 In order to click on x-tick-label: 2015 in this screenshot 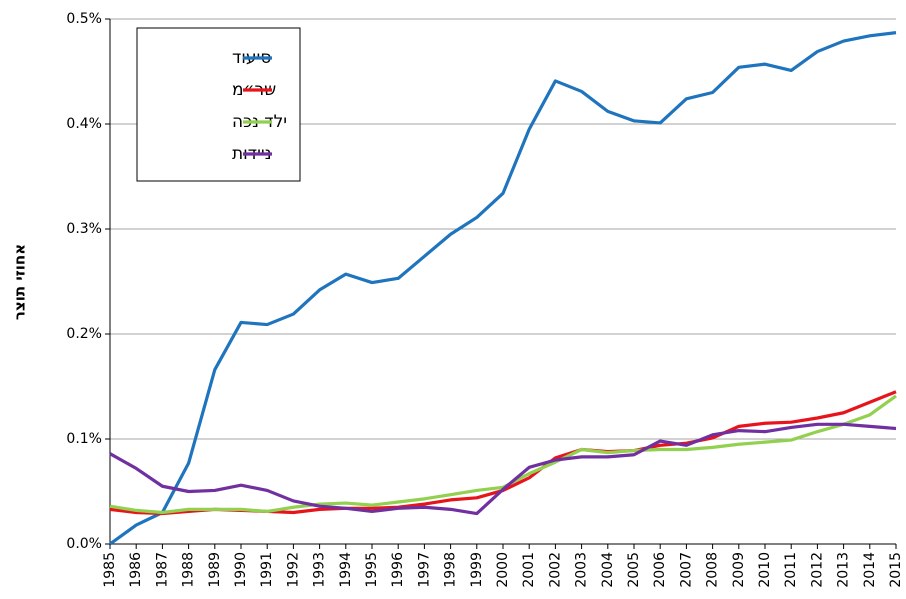, I will do `click(896, 570)`.